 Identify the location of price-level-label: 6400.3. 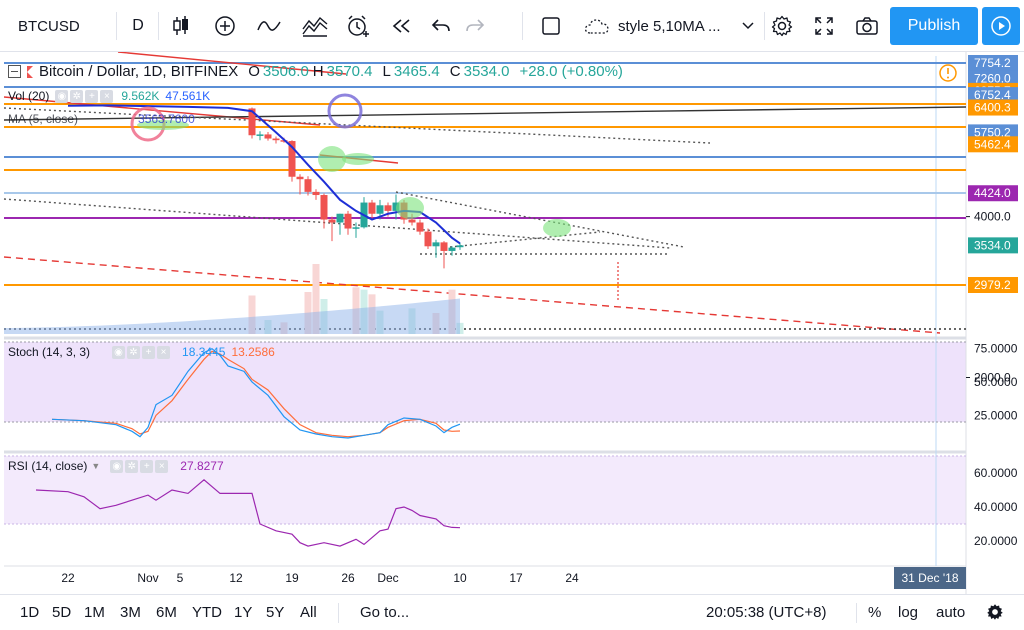
(993, 107).